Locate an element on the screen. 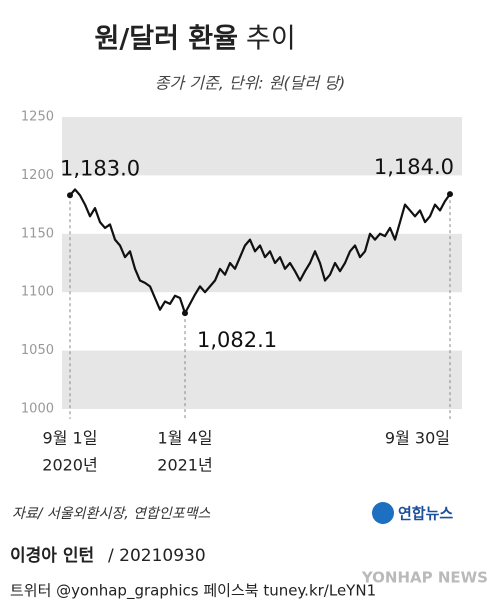 The image size is (499, 613). logo-icon is located at coordinates (383, 513).